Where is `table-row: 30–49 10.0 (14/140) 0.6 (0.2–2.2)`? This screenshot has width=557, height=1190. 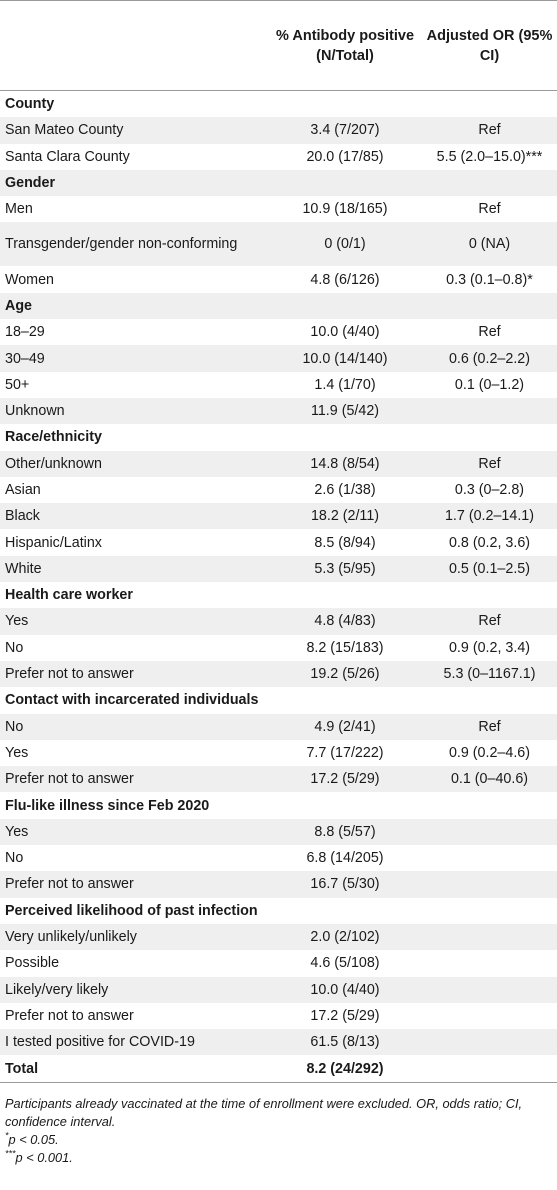
table-row: 30–49 10.0 (14/140) 0.6 (0.2–2.2) is located at coordinates (278, 358).